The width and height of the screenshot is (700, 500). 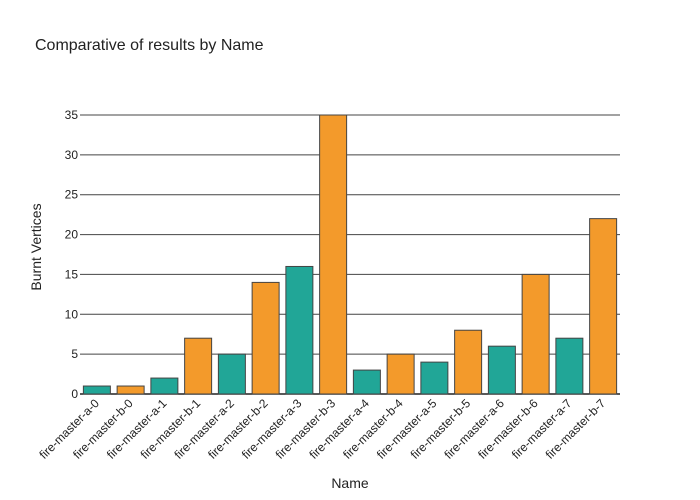 I want to click on y-tick-label: 25, so click(x=72, y=195).